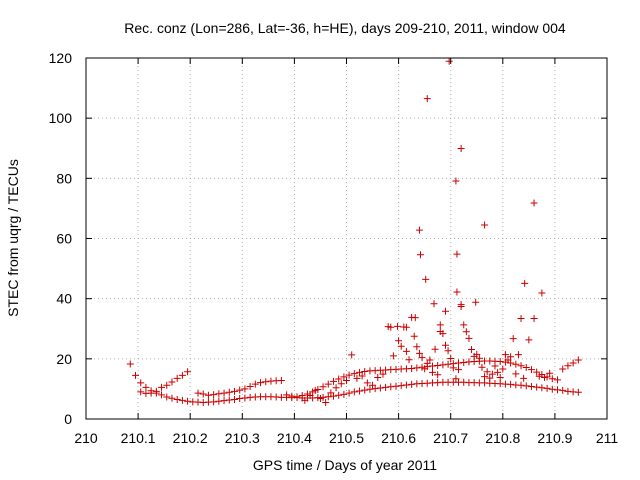  I want to click on x-tick-label: 210.6, so click(398, 438).